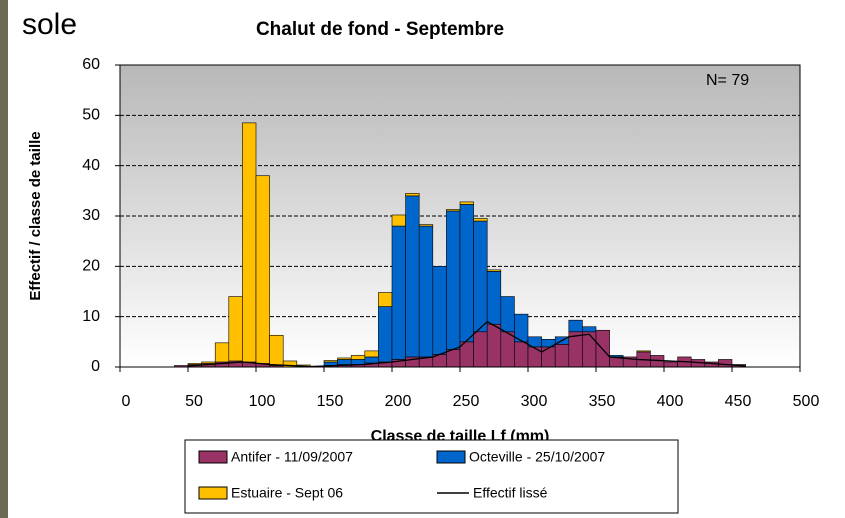 Image resolution: width=845 pixels, height=518 pixels. Describe the element at coordinates (806, 401) in the screenshot. I see `x-tick-label: 500` at that location.